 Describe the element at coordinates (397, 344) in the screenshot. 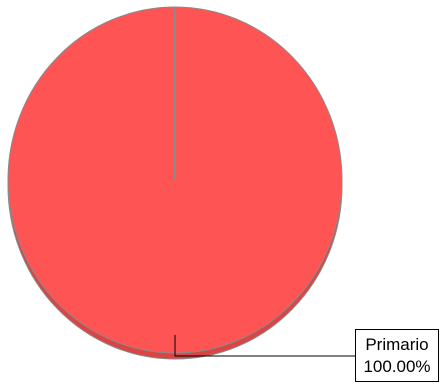

I see `slice-label-primario: Primario` at that location.